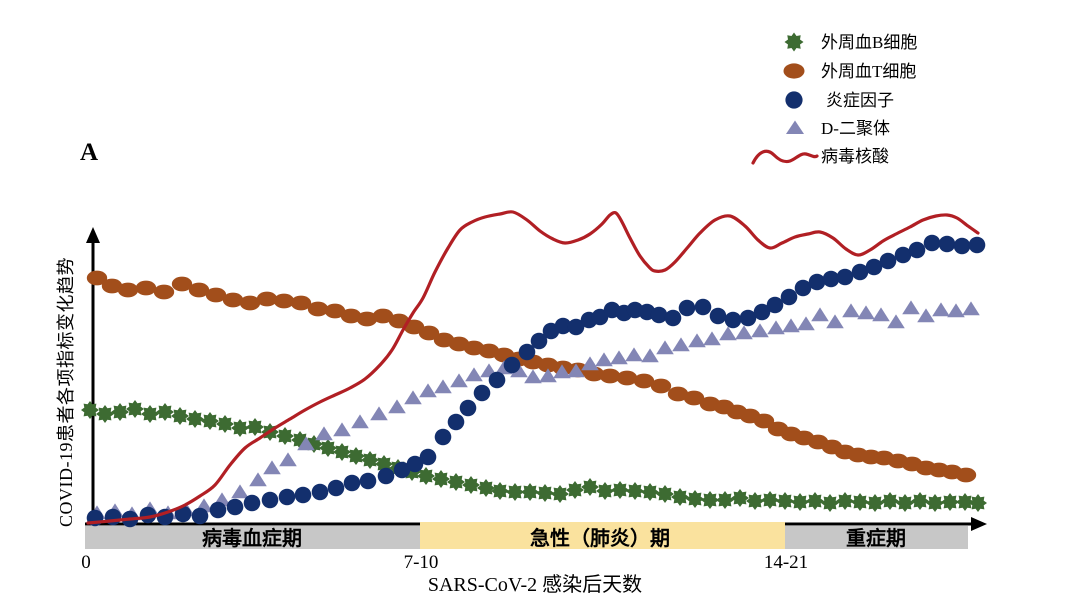 The image size is (1080, 608). I want to click on d-dimer-marker-icon, so click(795, 127).